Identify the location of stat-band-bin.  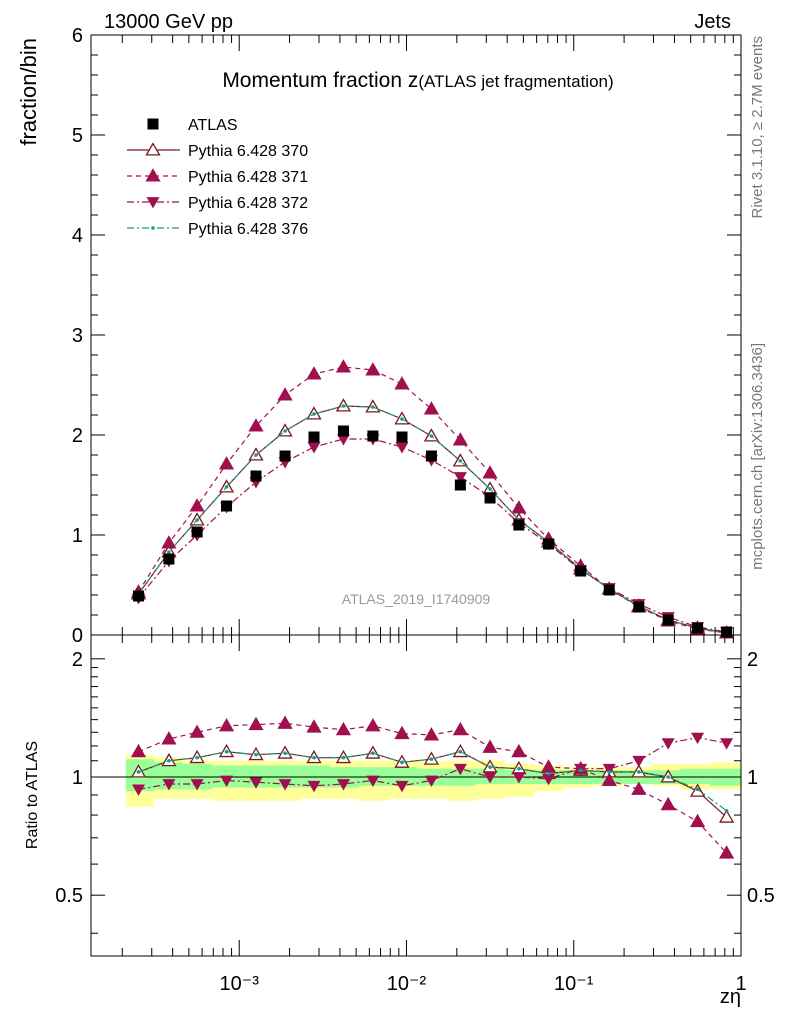
(695, 776).